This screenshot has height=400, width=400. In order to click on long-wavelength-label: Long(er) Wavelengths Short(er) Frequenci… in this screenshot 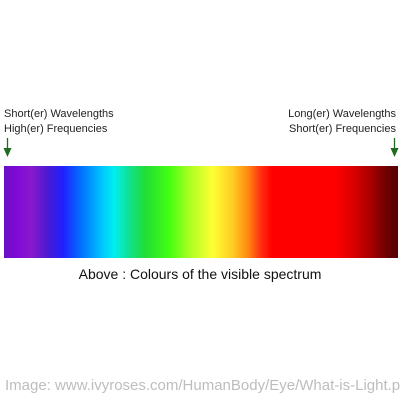, I will do `click(342, 122)`.